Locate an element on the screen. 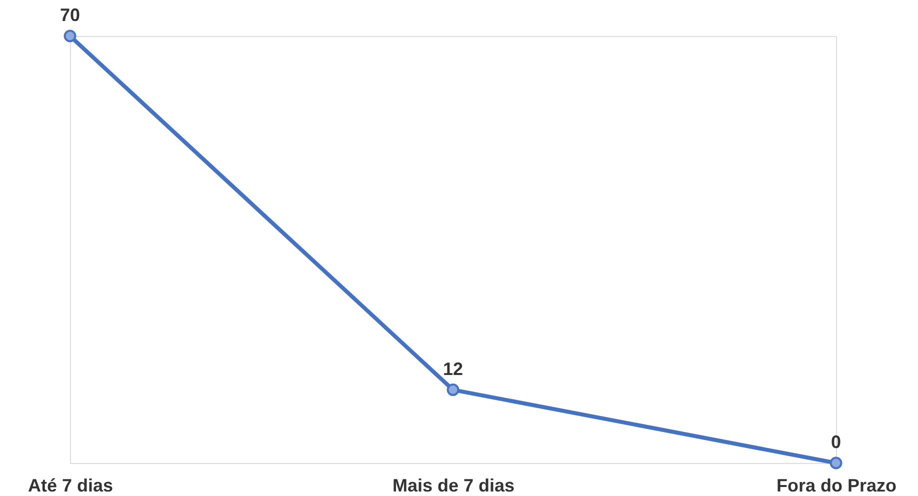 The width and height of the screenshot is (918, 496). x-tick-label: Mais de 7 dias is located at coordinates (453, 486).